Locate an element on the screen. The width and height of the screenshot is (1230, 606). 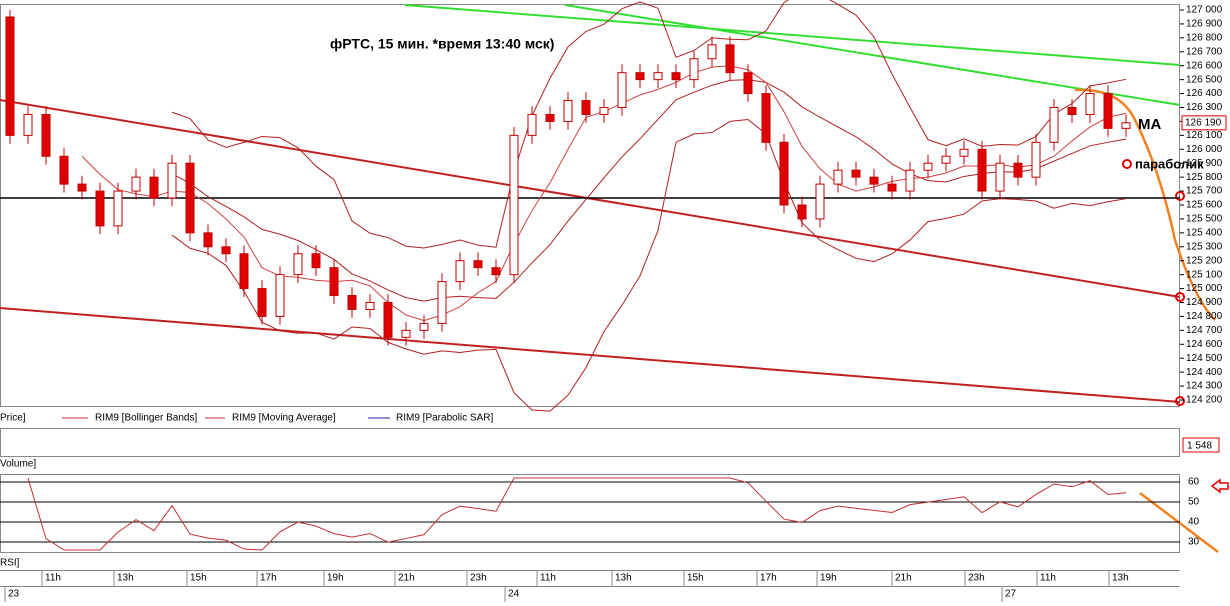
y-tick-label: 40 is located at coordinates (1194, 522).